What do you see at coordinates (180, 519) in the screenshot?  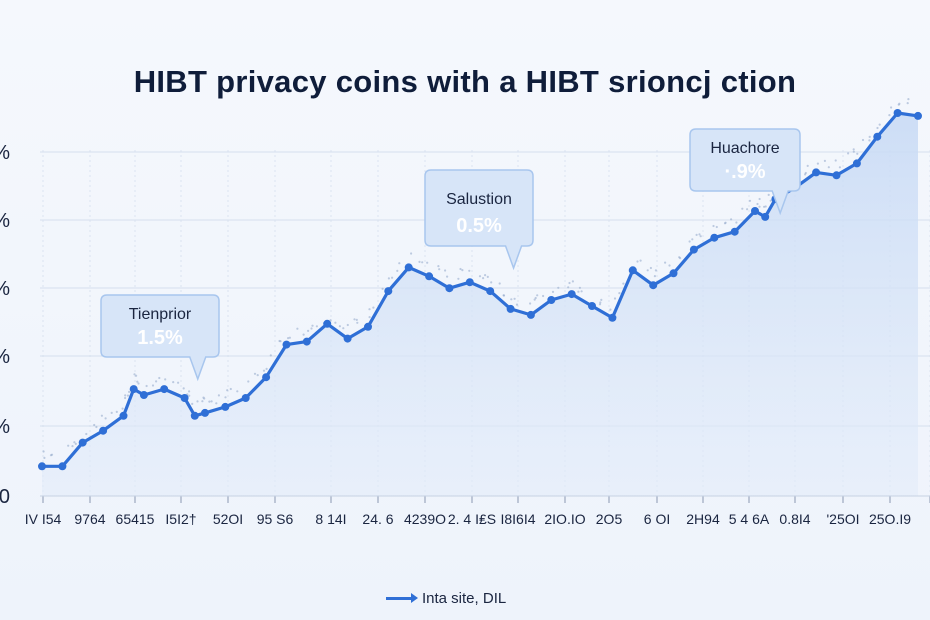 I see `x-tick-label: I5I2†` at bounding box center [180, 519].